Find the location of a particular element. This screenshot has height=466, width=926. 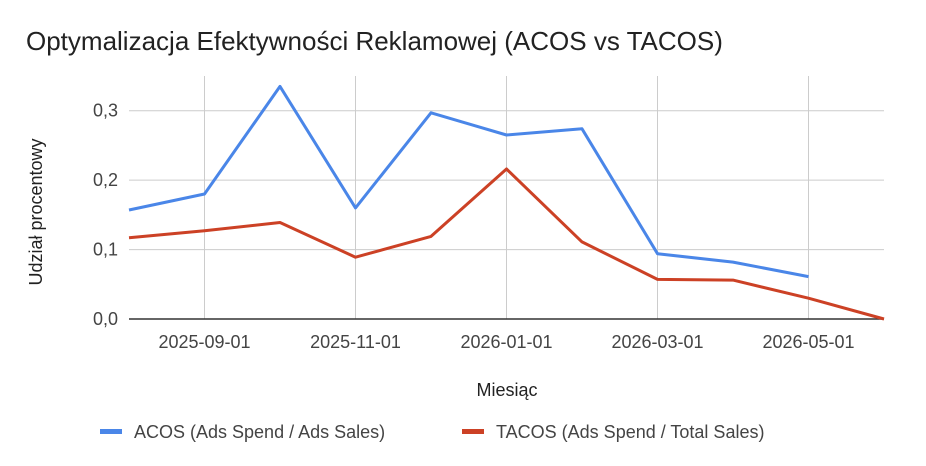

x-tick-label: 2026-03-01 is located at coordinates (657, 342).